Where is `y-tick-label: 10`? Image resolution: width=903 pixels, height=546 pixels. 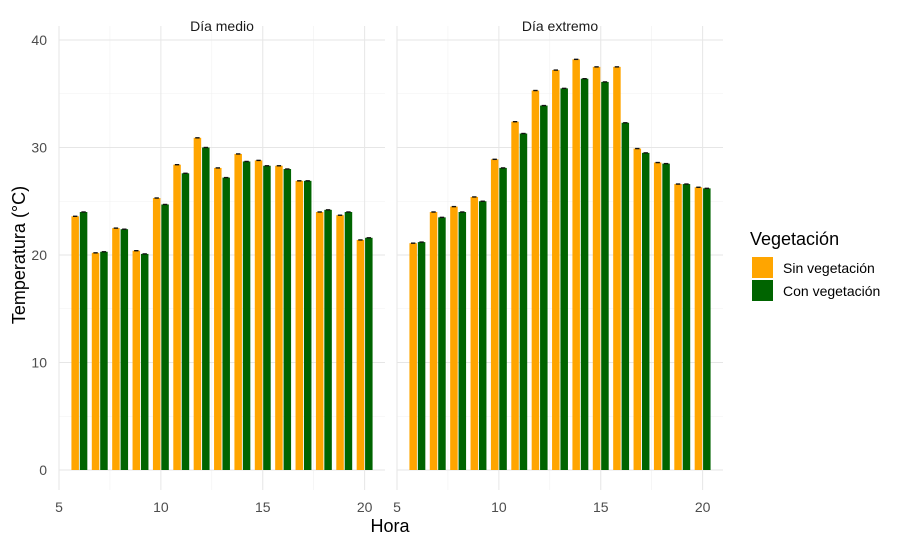
y-tick-label: 10 is located at coordinates (39, 363).